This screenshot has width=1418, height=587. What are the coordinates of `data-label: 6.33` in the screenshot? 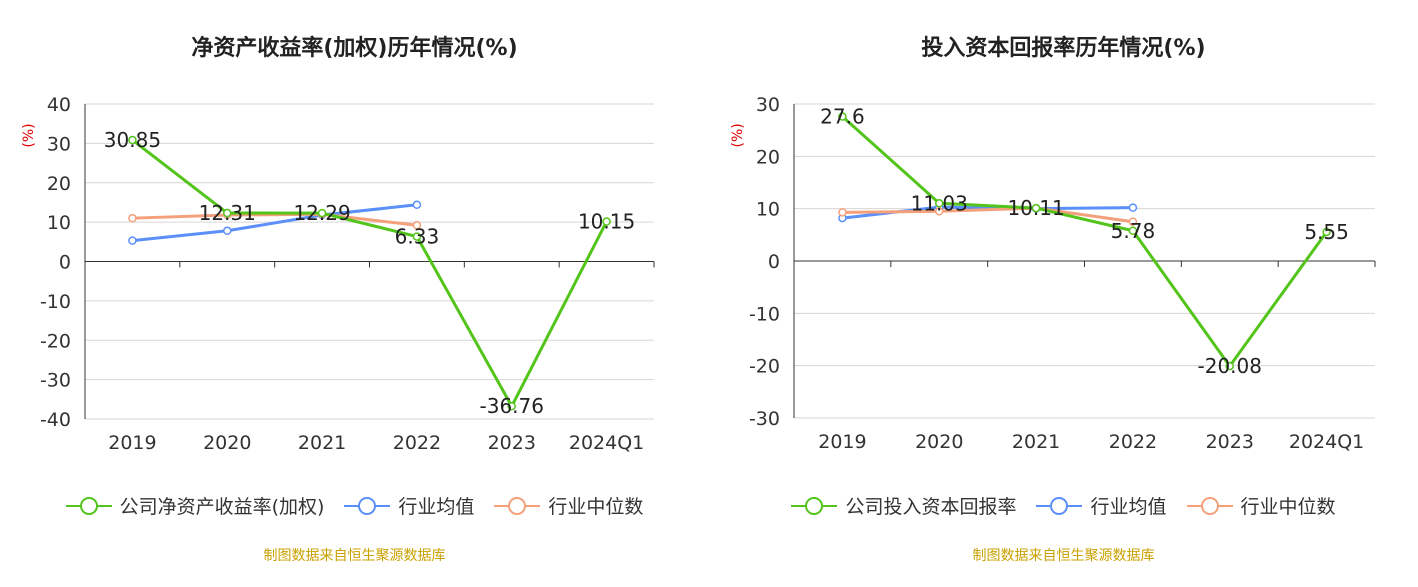 It's located at (417, 237).